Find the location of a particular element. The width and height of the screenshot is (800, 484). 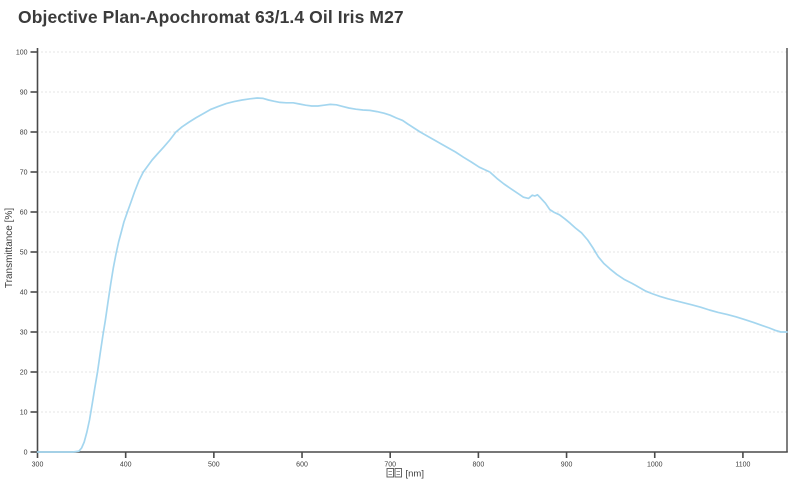

y-tick-label: 20 is located at coordinates (24, 372).